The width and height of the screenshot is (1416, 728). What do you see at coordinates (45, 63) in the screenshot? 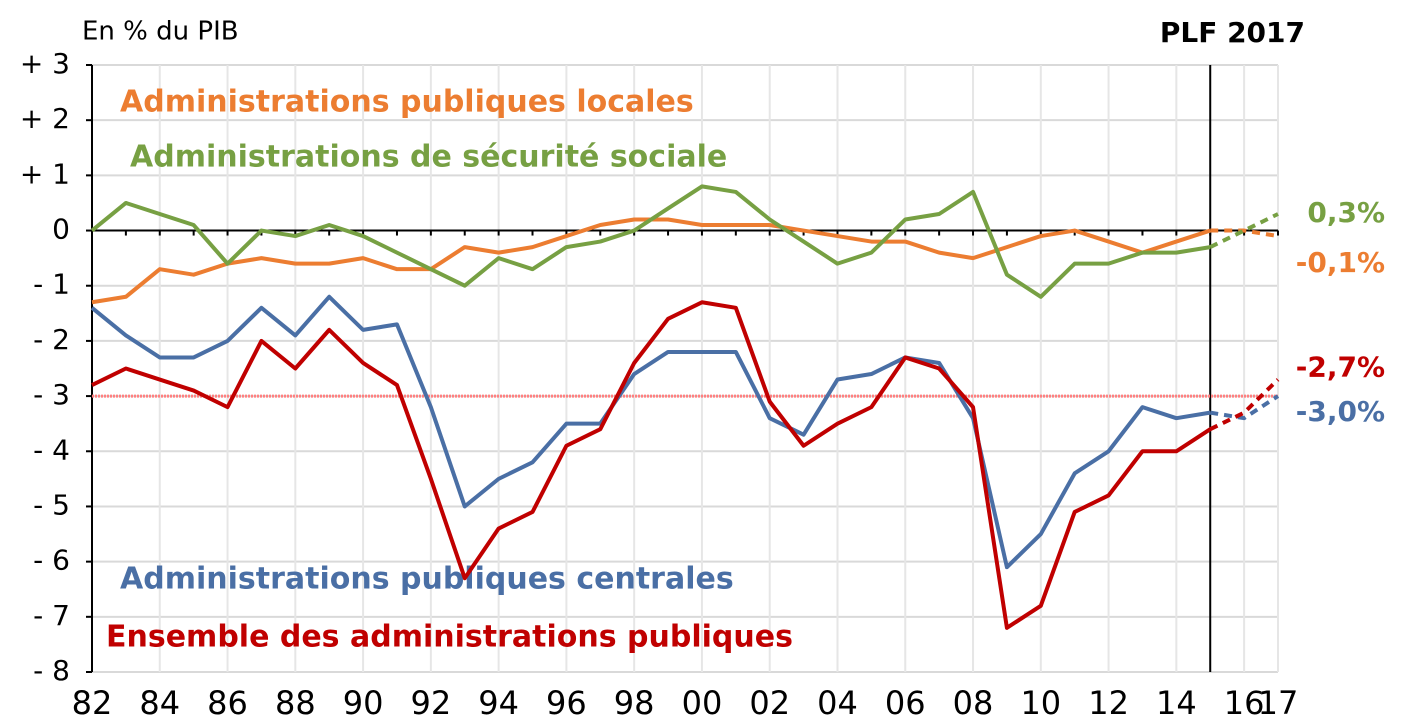
I see `y-tick-label: + 3` at bounding box center [45, 63].